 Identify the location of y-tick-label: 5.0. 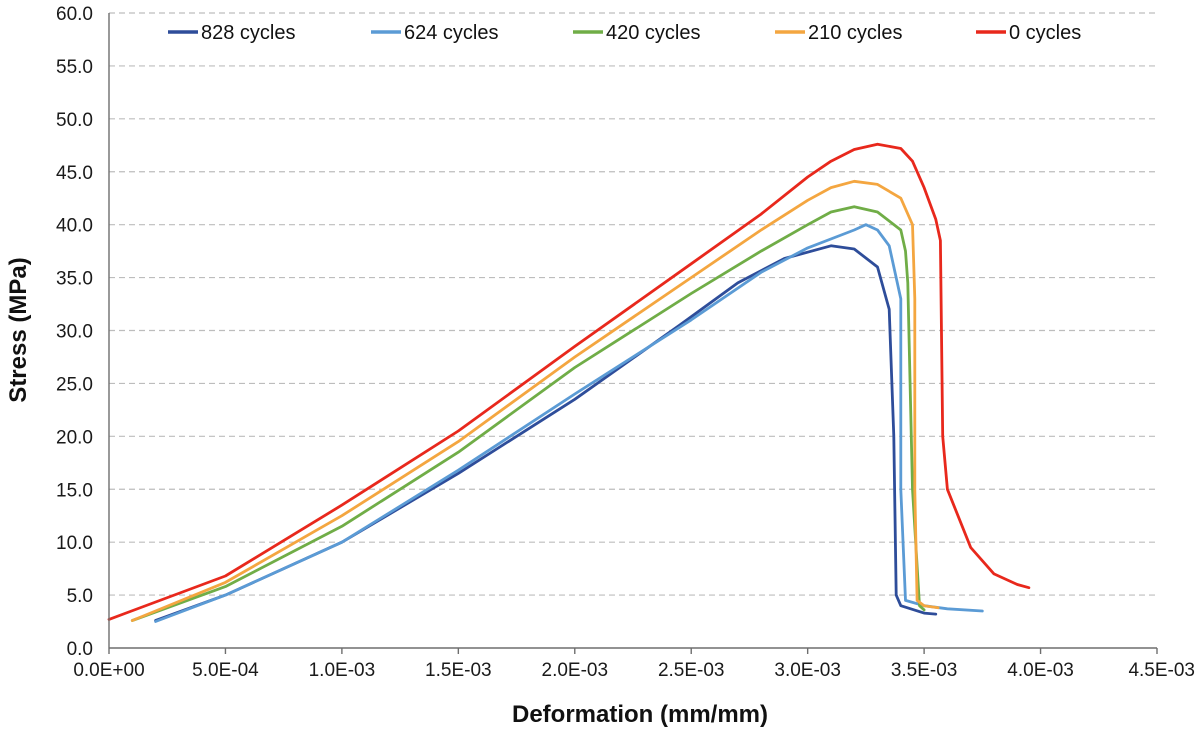
(80, 596).